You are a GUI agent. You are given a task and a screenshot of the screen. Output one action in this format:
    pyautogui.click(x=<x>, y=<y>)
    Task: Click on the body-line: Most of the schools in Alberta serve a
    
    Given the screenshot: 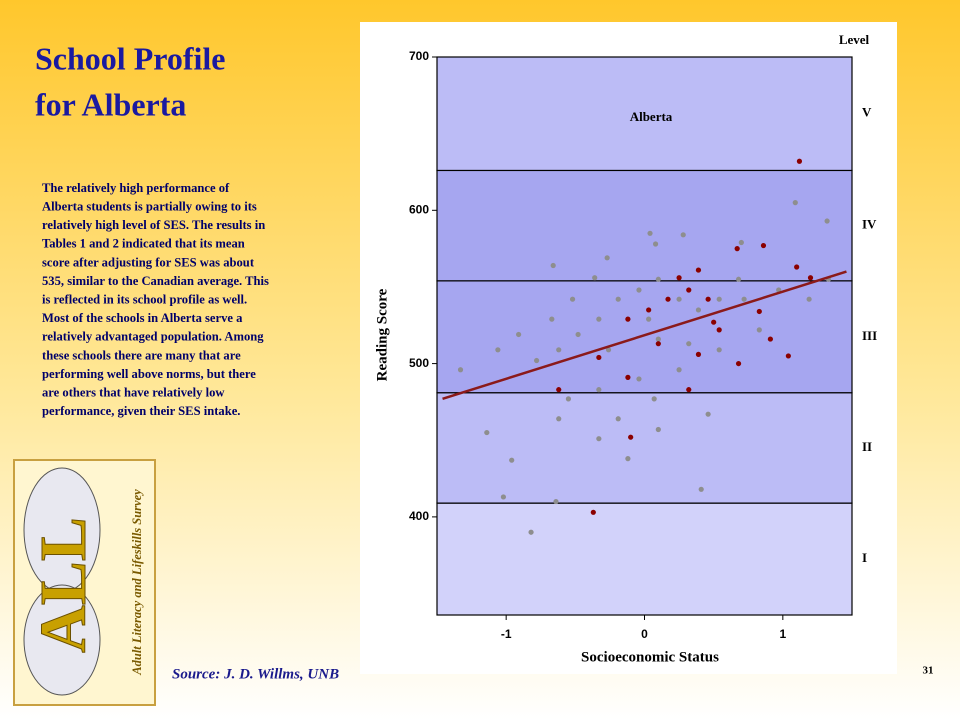 What is the action you would take?
    pyautogui.click(x=142, y=318)
    